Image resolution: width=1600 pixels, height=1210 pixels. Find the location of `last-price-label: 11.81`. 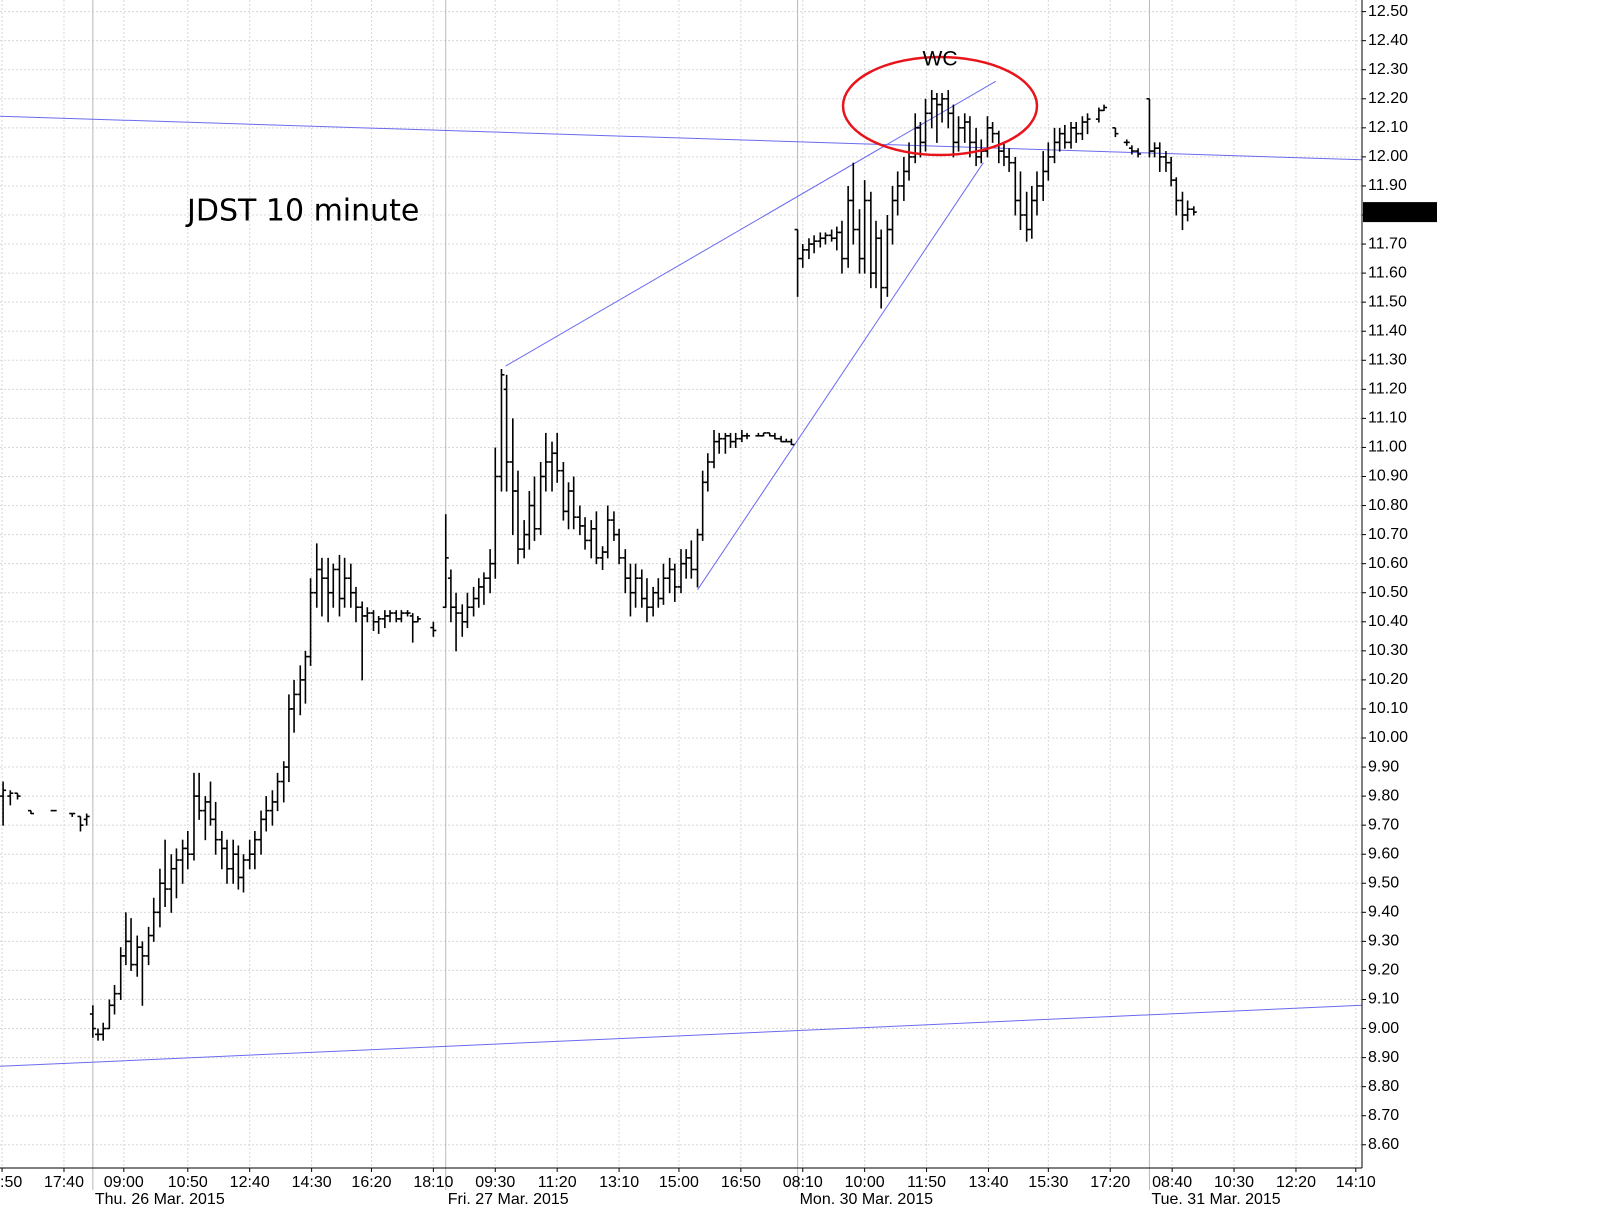

last-price-label: 11.81 is located at coordinates (1387, 211).